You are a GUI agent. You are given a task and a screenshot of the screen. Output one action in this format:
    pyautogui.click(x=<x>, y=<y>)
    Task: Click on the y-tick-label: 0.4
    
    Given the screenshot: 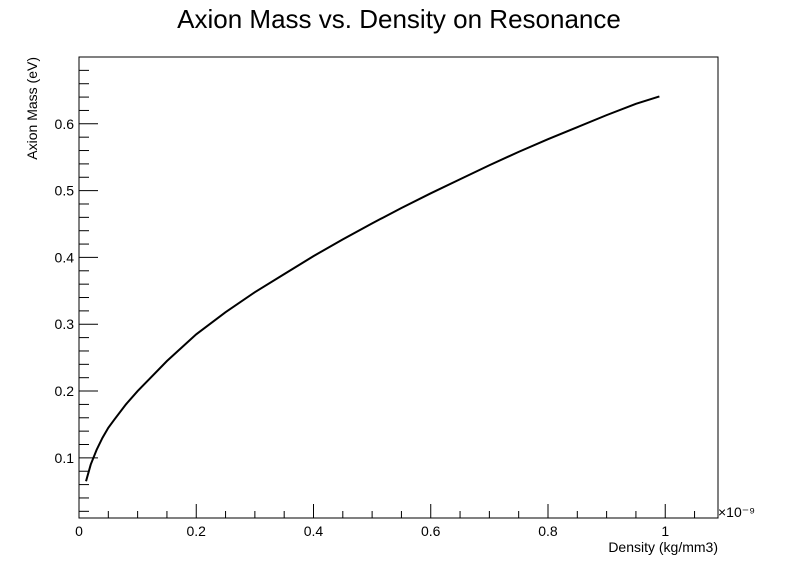 What is the action you would take?
    pyautogui.click(x=65, y=257)
    